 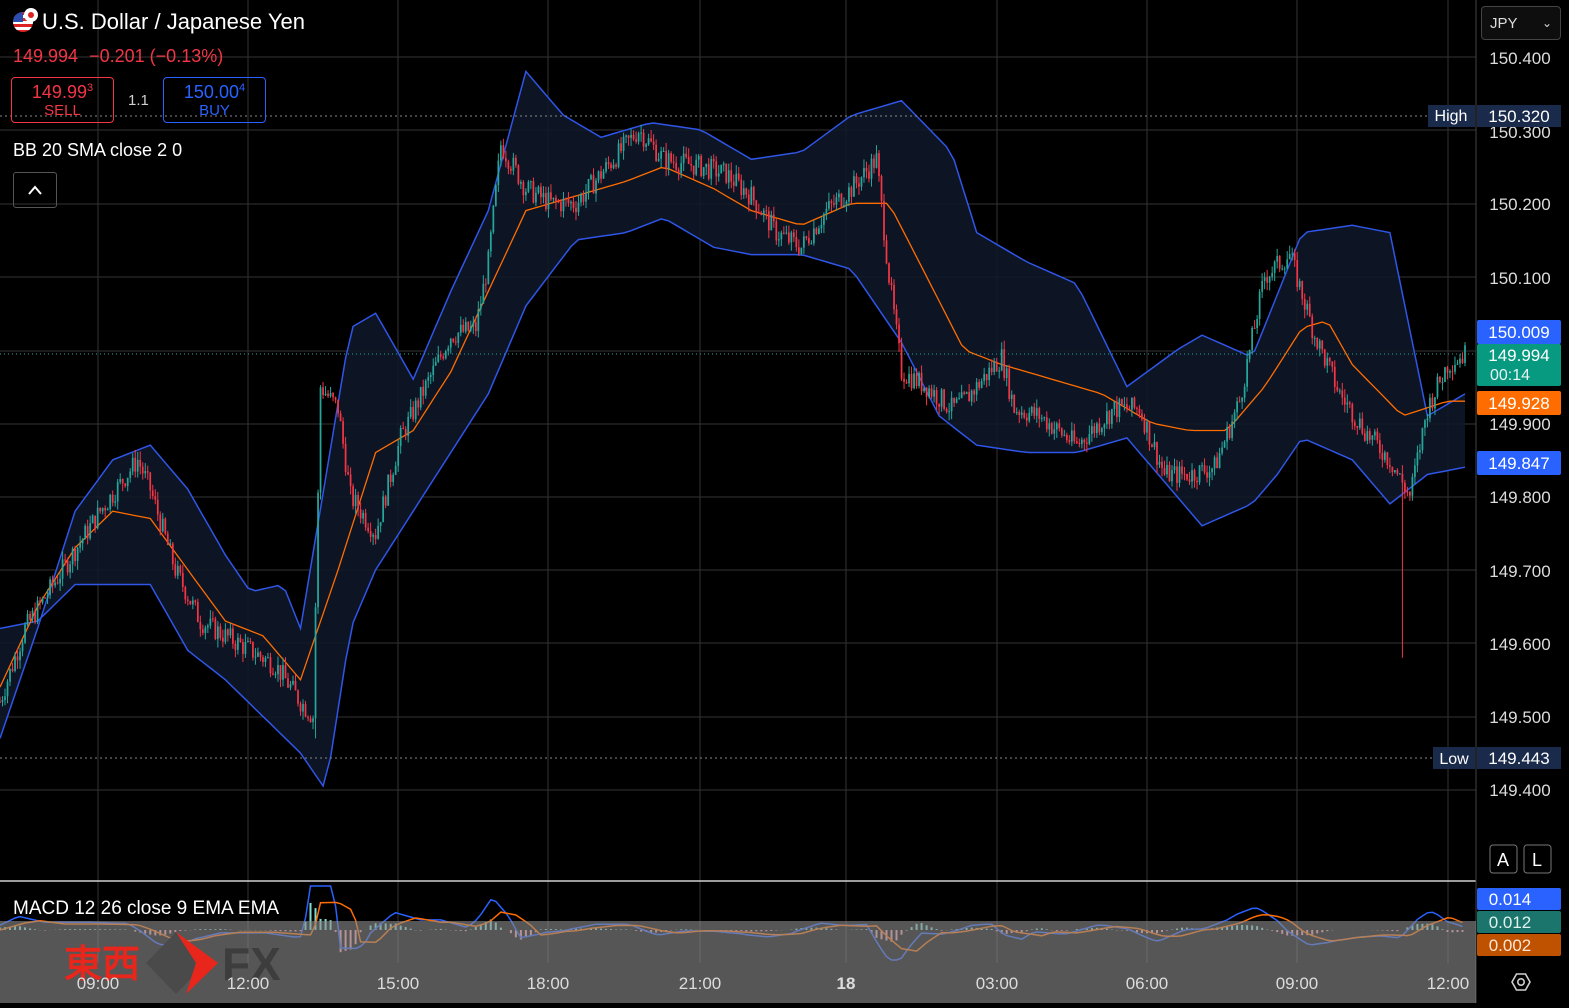 I want to click on macd-histogram-label: 0.012, so click(x=1519, y=922).